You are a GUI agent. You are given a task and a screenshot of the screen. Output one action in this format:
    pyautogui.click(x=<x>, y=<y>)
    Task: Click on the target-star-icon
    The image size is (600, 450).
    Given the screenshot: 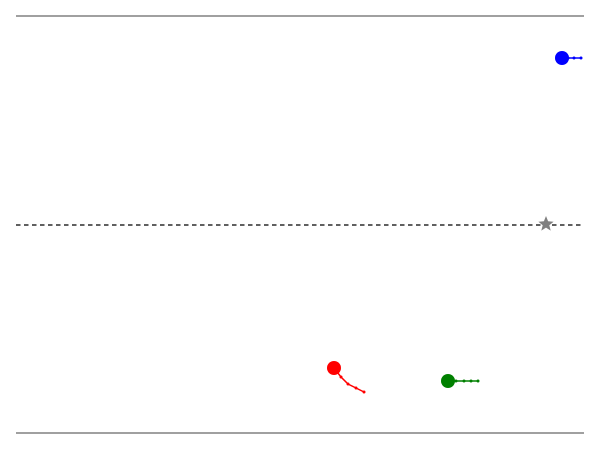 What is the action you would take?
    pyautogui.click(x=546, y=223)
    